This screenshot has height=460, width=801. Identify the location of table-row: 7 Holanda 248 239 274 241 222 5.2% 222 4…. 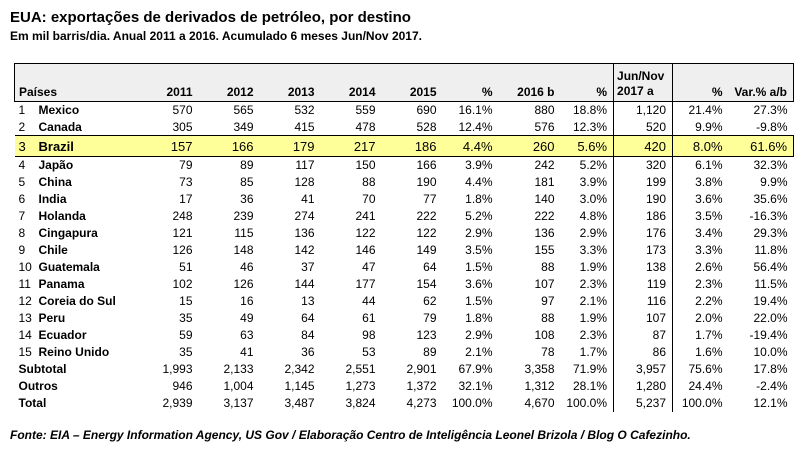
(404, 216).